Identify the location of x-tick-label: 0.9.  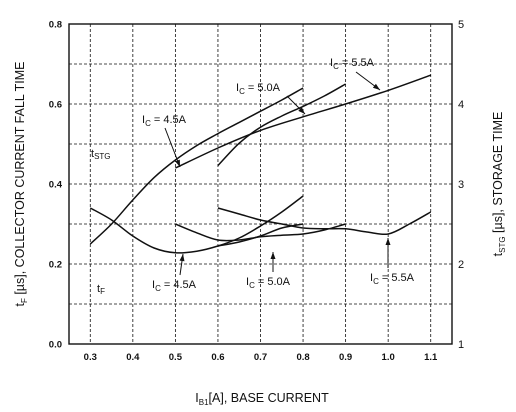
(345, 357).